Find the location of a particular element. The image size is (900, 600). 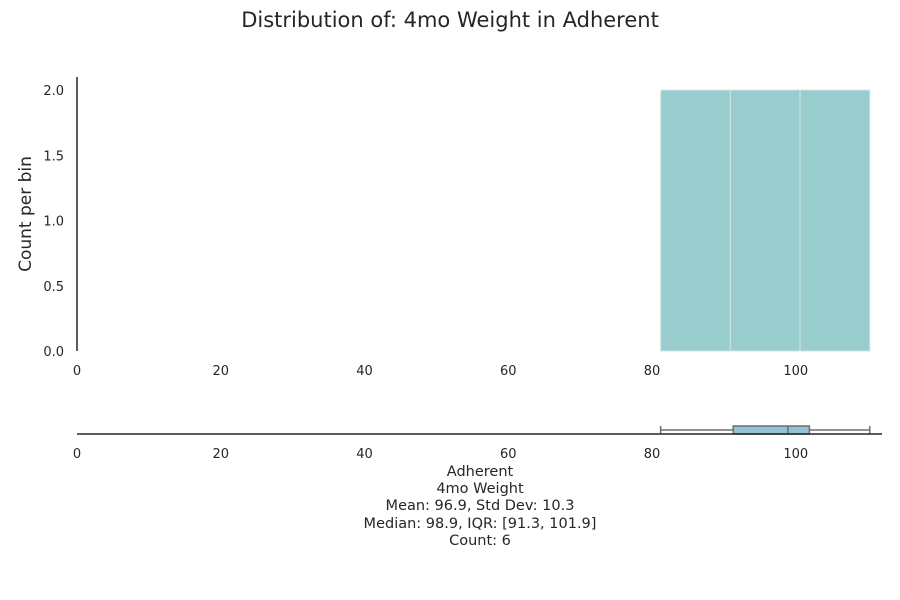

histogram-bars is located at coordinates (765, 220).